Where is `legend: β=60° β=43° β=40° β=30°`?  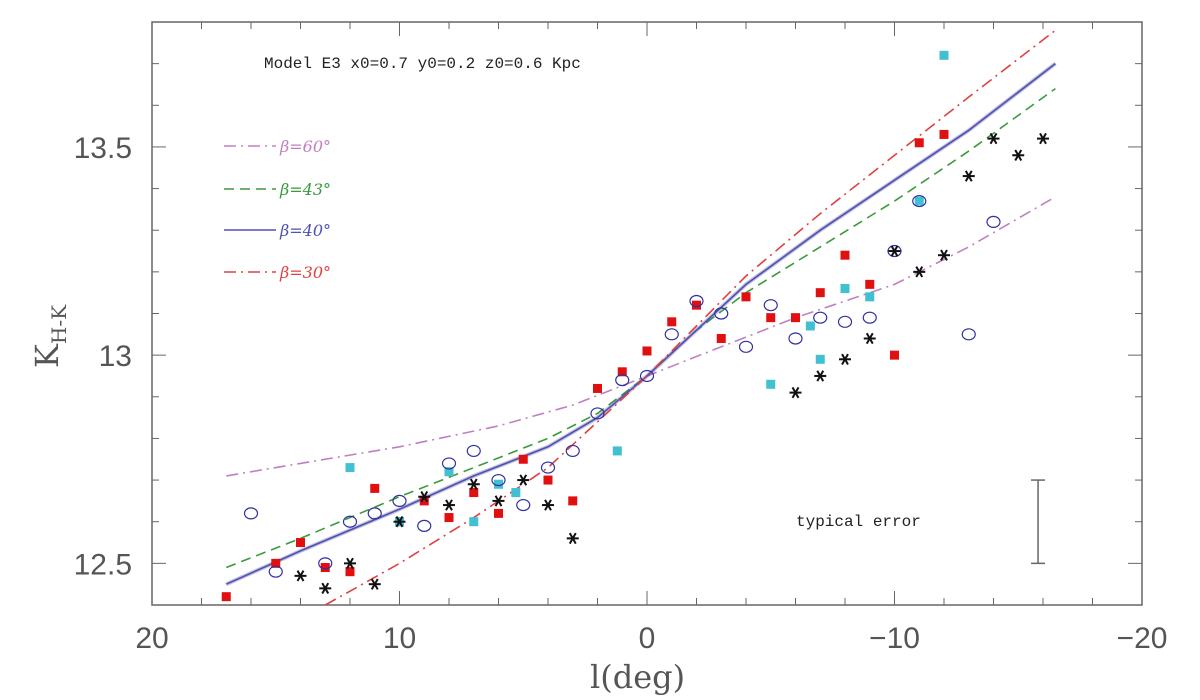 legend: β=60° β=43° β=40° β=30° is located at coordinates (277, 209).